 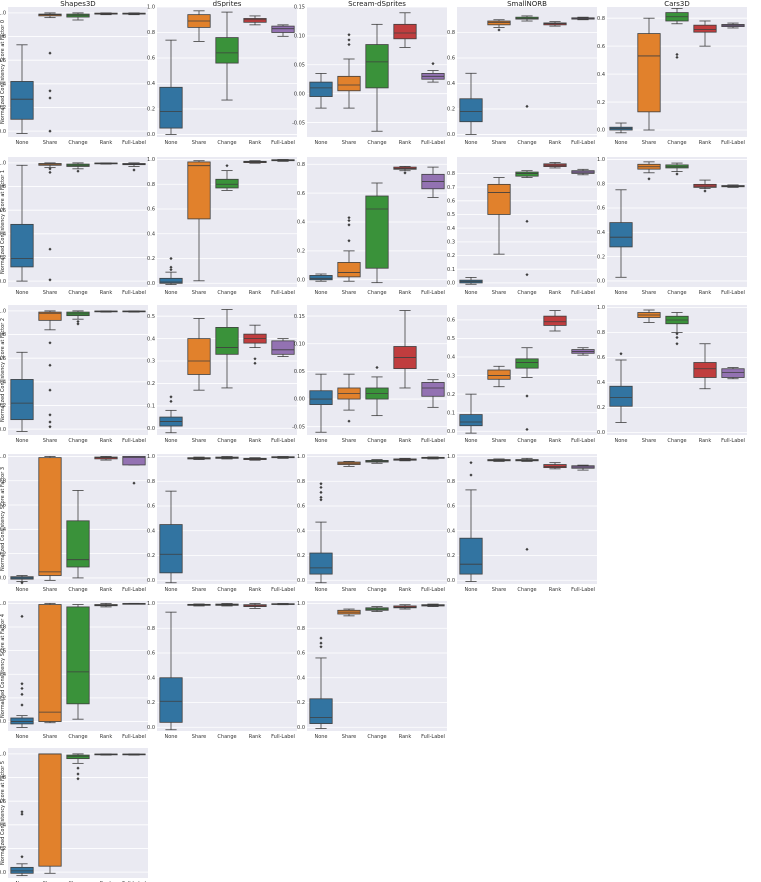 What do you see at coordinates (299, 8) in the screenshot?
I see `y-tick-label: 0.15` at bounding box center [299, 8].